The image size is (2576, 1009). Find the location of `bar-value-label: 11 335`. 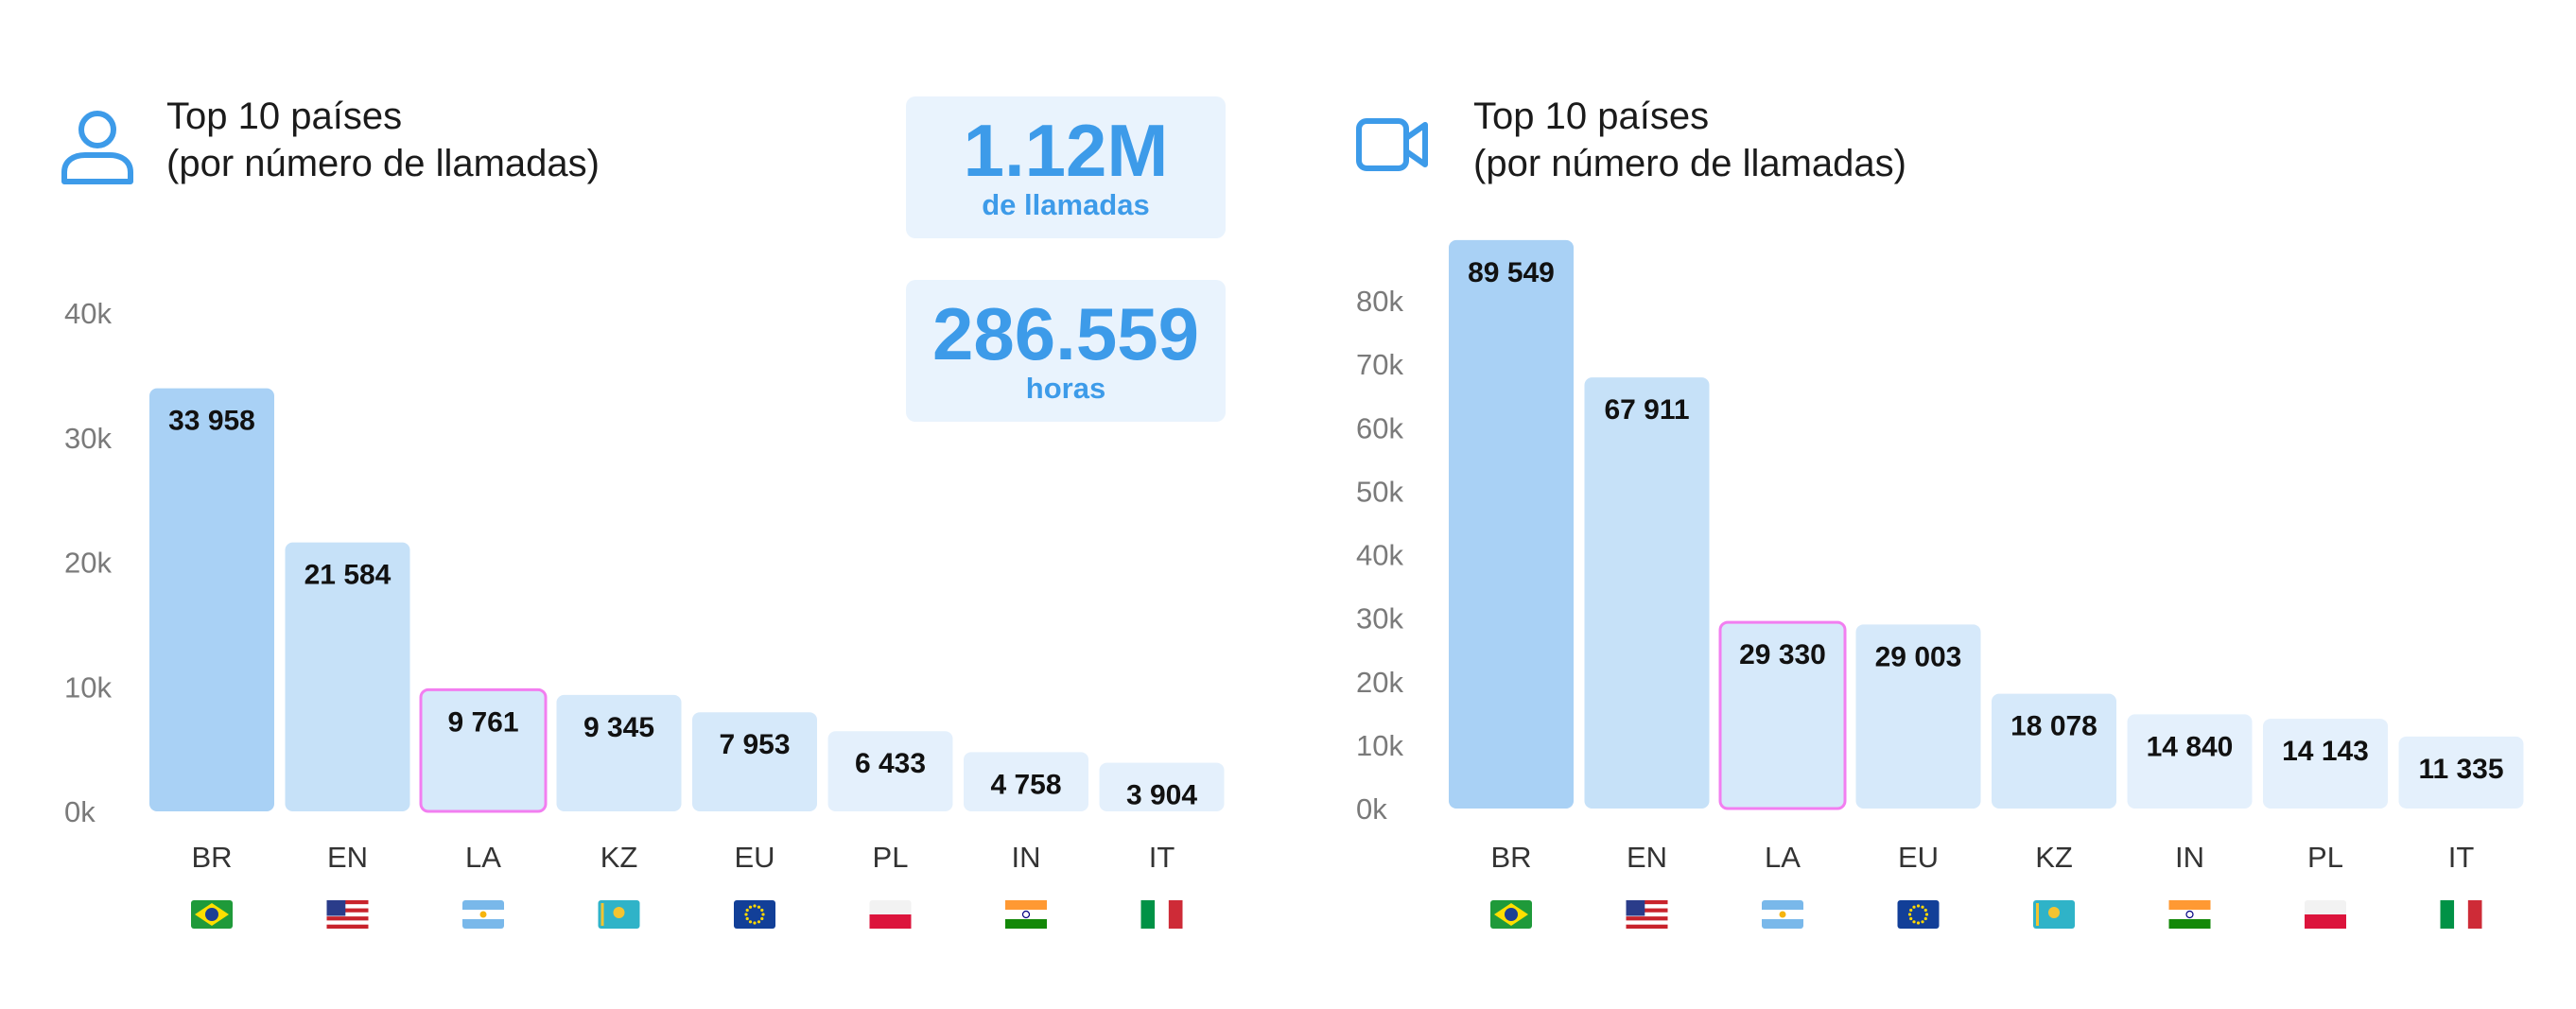

bar-value-label: 11 335 is located at coordinates (2460, 770).